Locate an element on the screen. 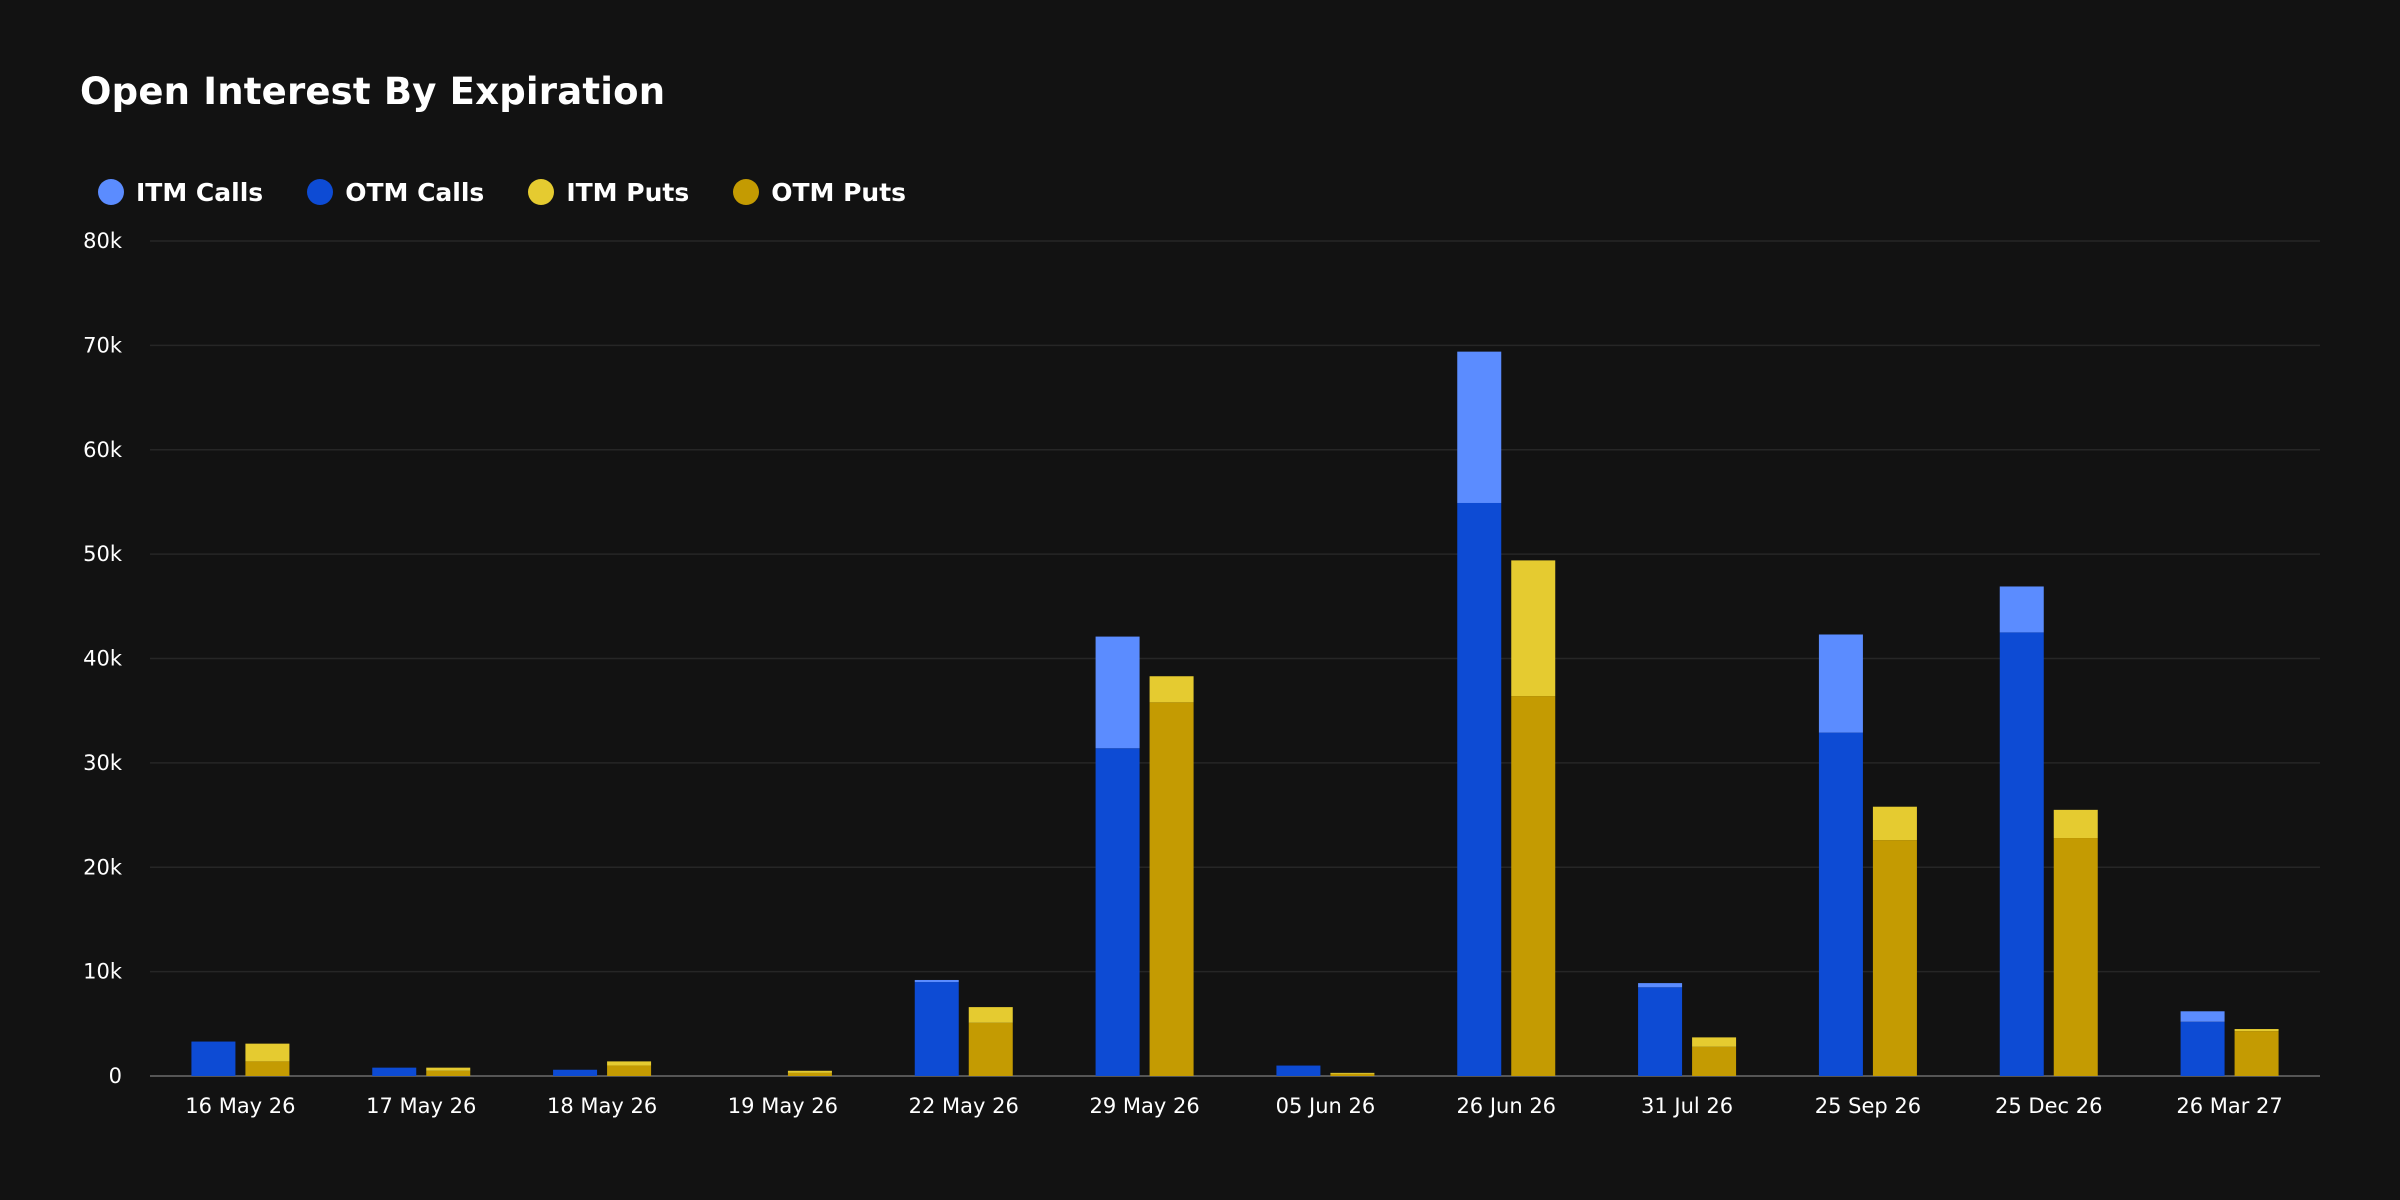  x-tick-label: 31 Jul 26 is located at coordinates (1687, 1106).